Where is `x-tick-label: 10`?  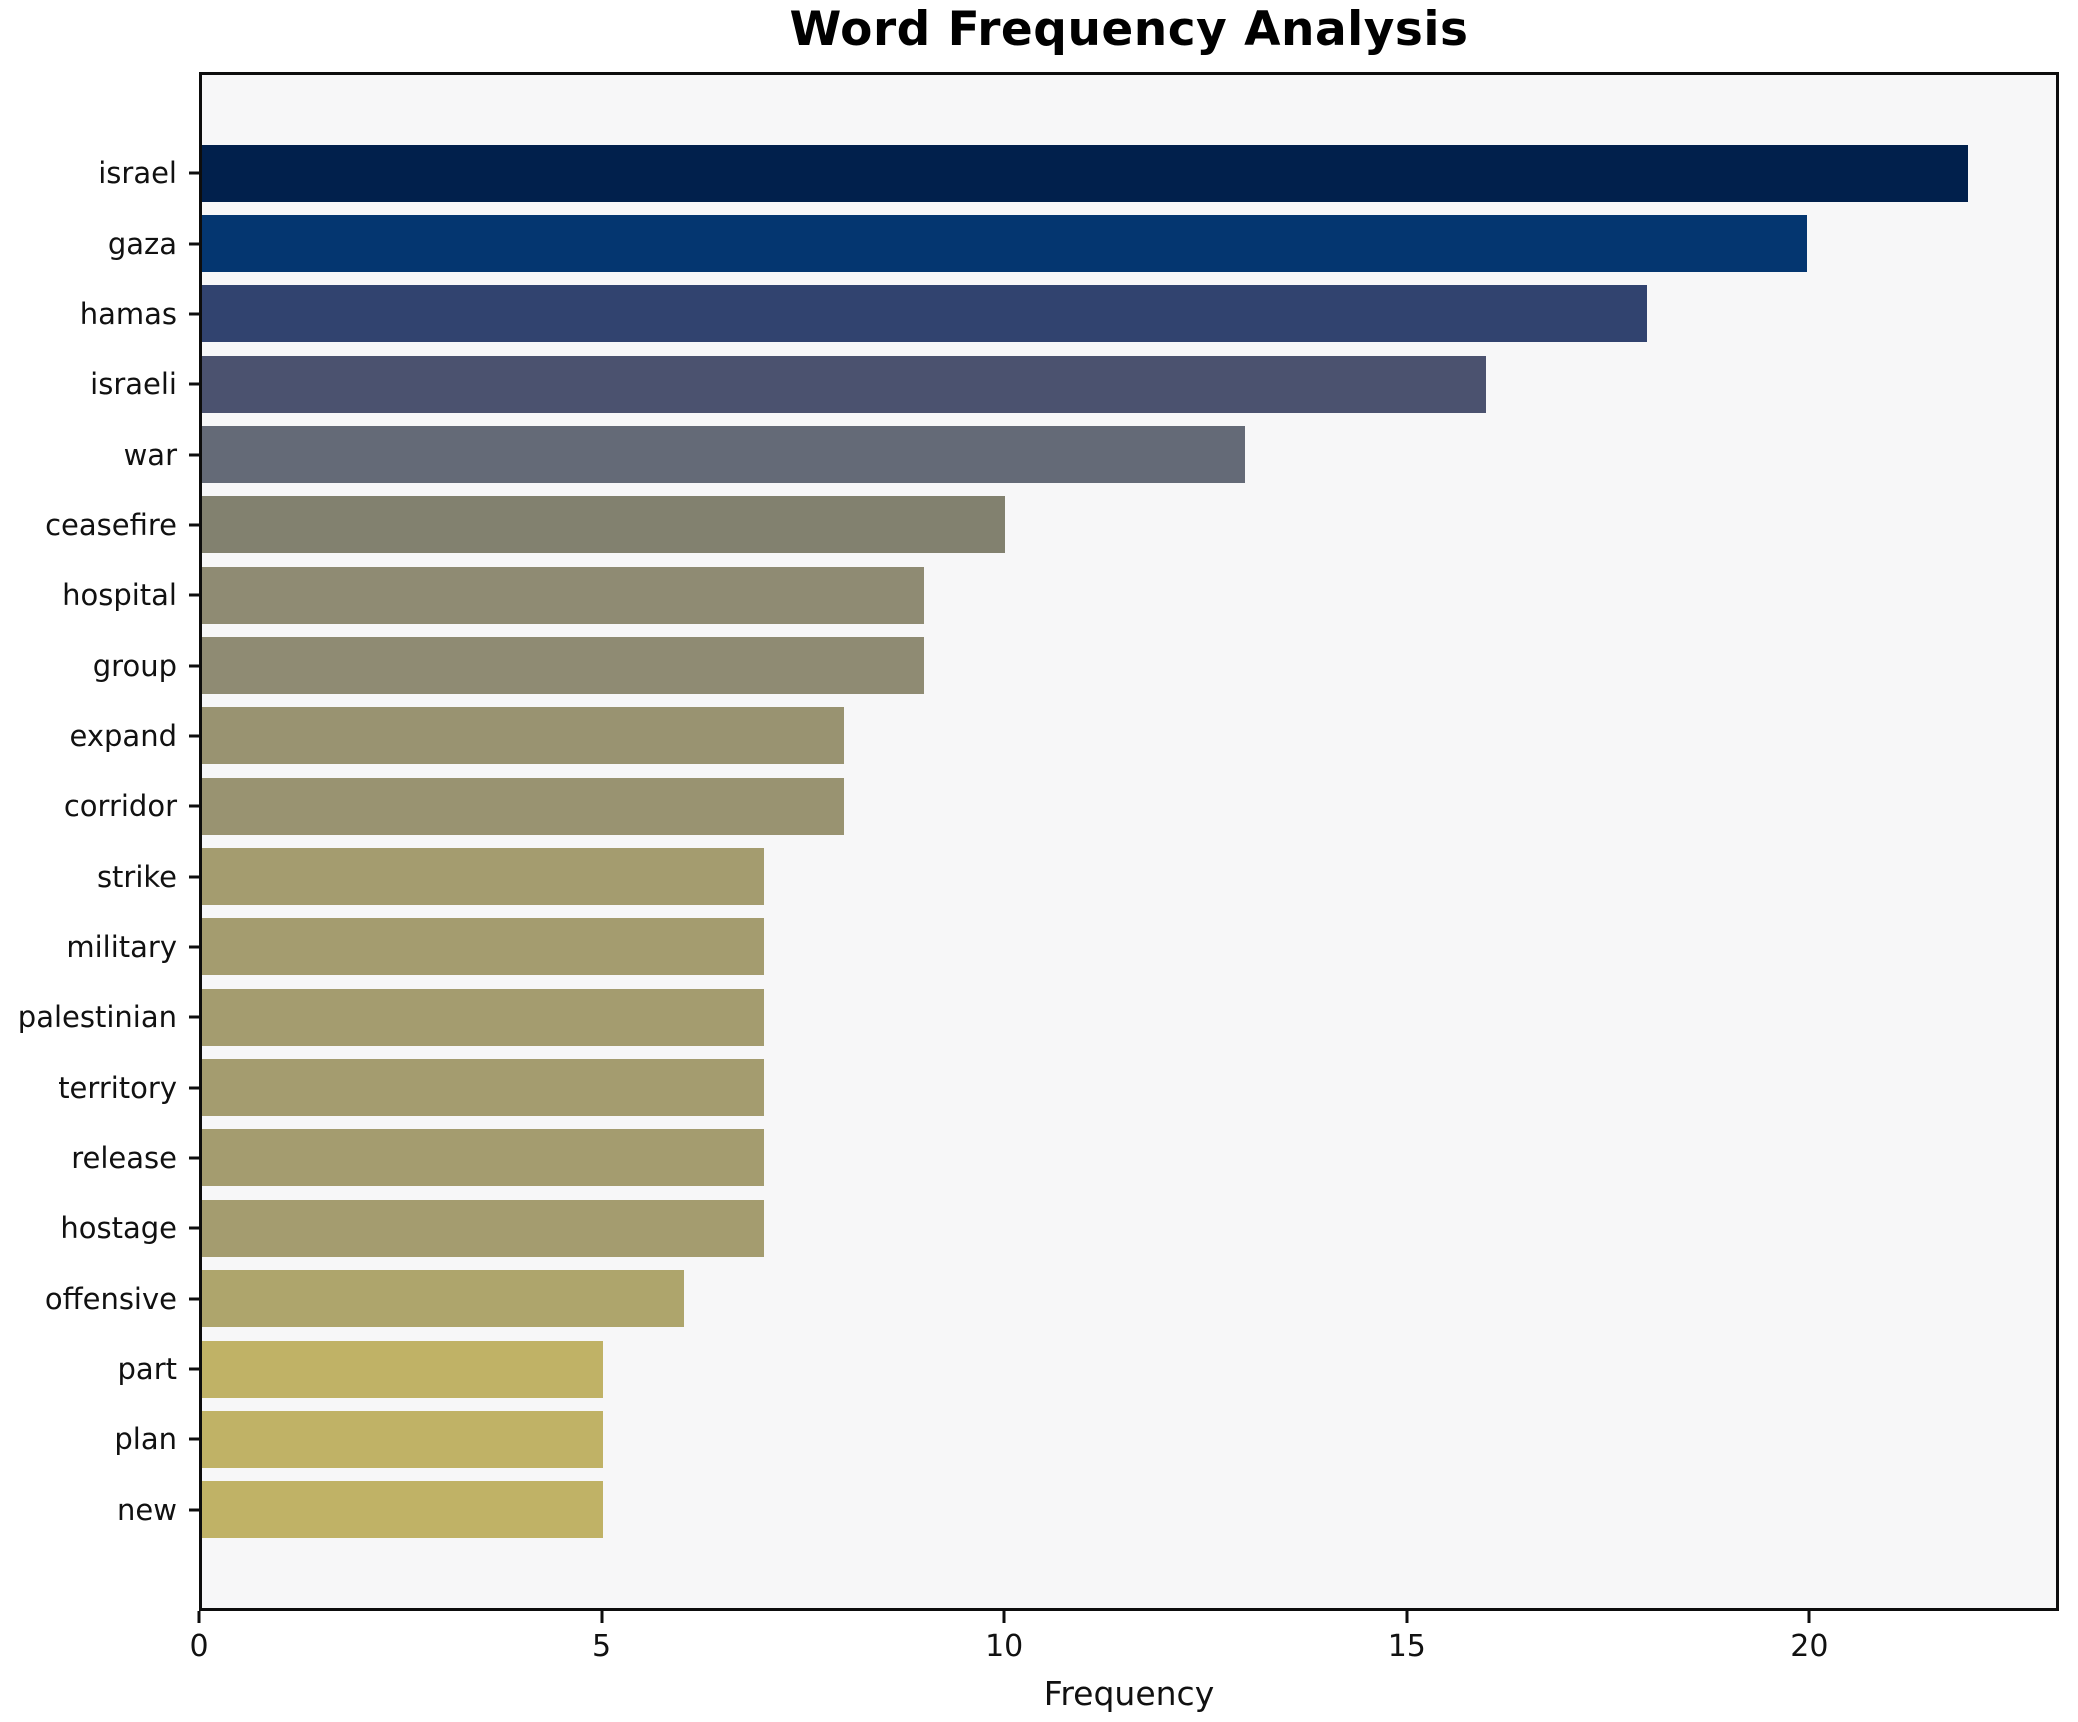 x-tick-label: 10 is located at coordinates (1004, 1646).